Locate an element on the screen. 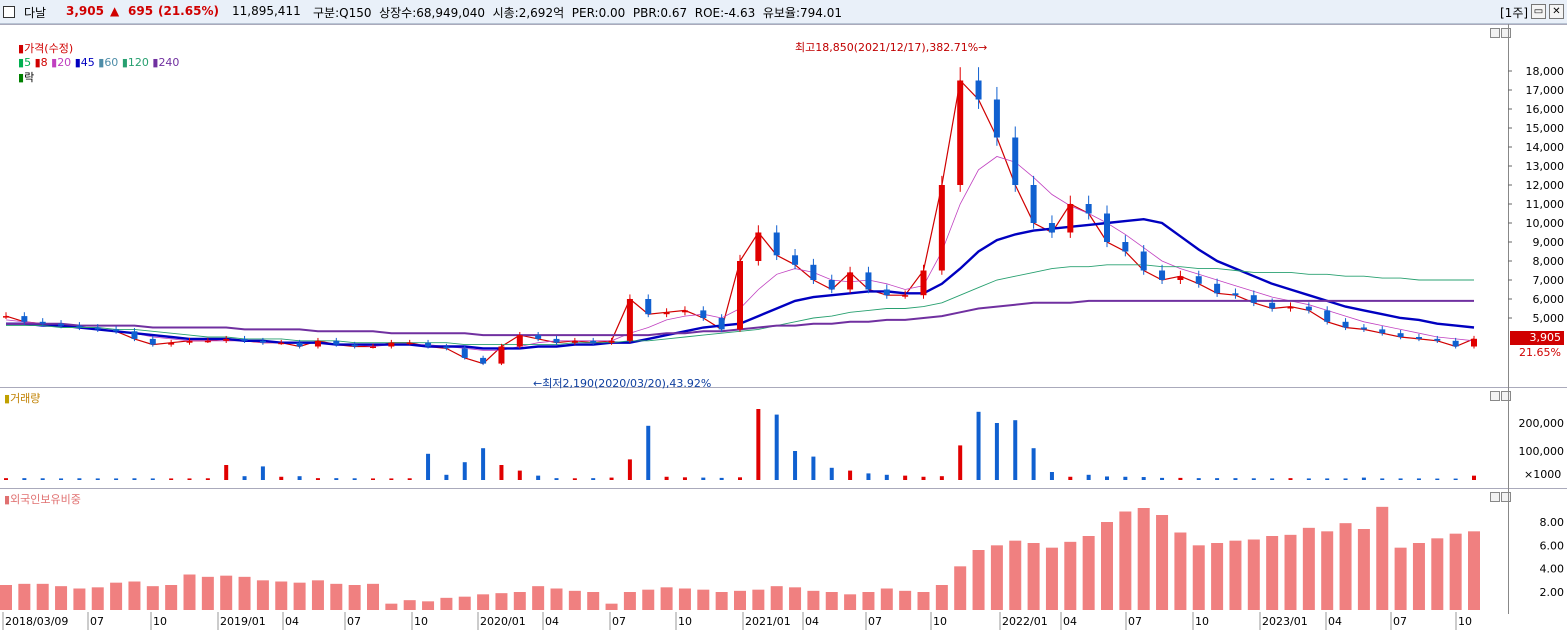  price-axis-label: 11,000 is located at coordinates (1545, 204).